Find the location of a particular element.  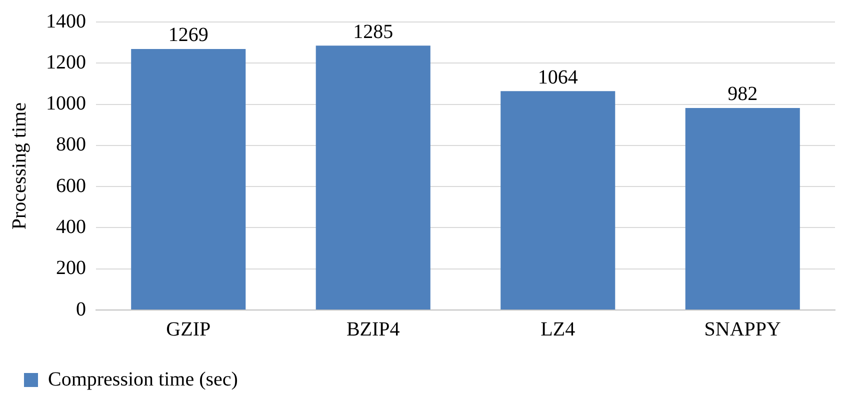

y-axis-title: Processing time is located at coordinates (19, 166).